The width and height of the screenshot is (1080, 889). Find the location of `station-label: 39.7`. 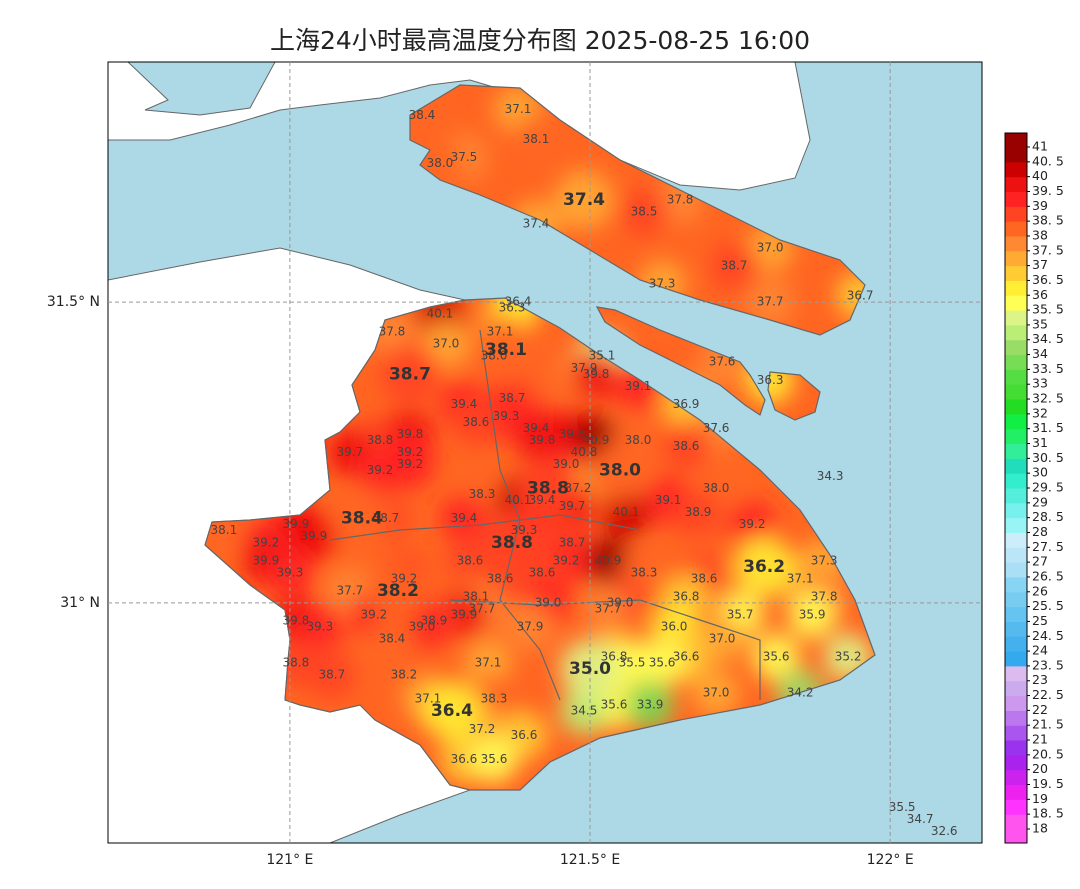

station-label: 39.7 is located at coordinates (572, 506).